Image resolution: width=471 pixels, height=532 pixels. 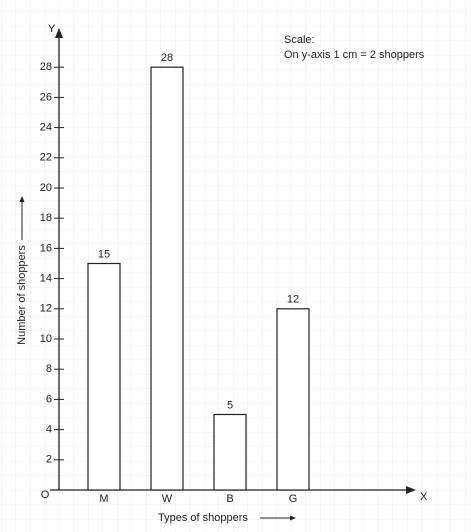 I want to click on y-tick-label: 14, so click(x=46, y=279).